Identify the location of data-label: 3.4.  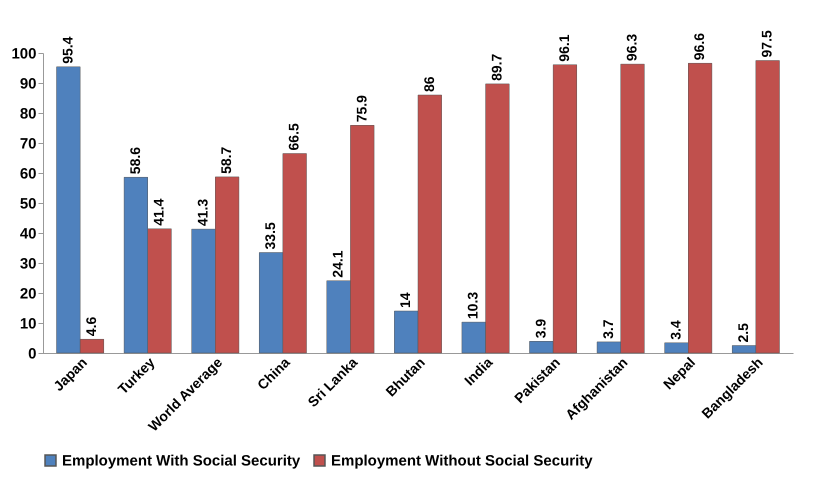
(675, 330).